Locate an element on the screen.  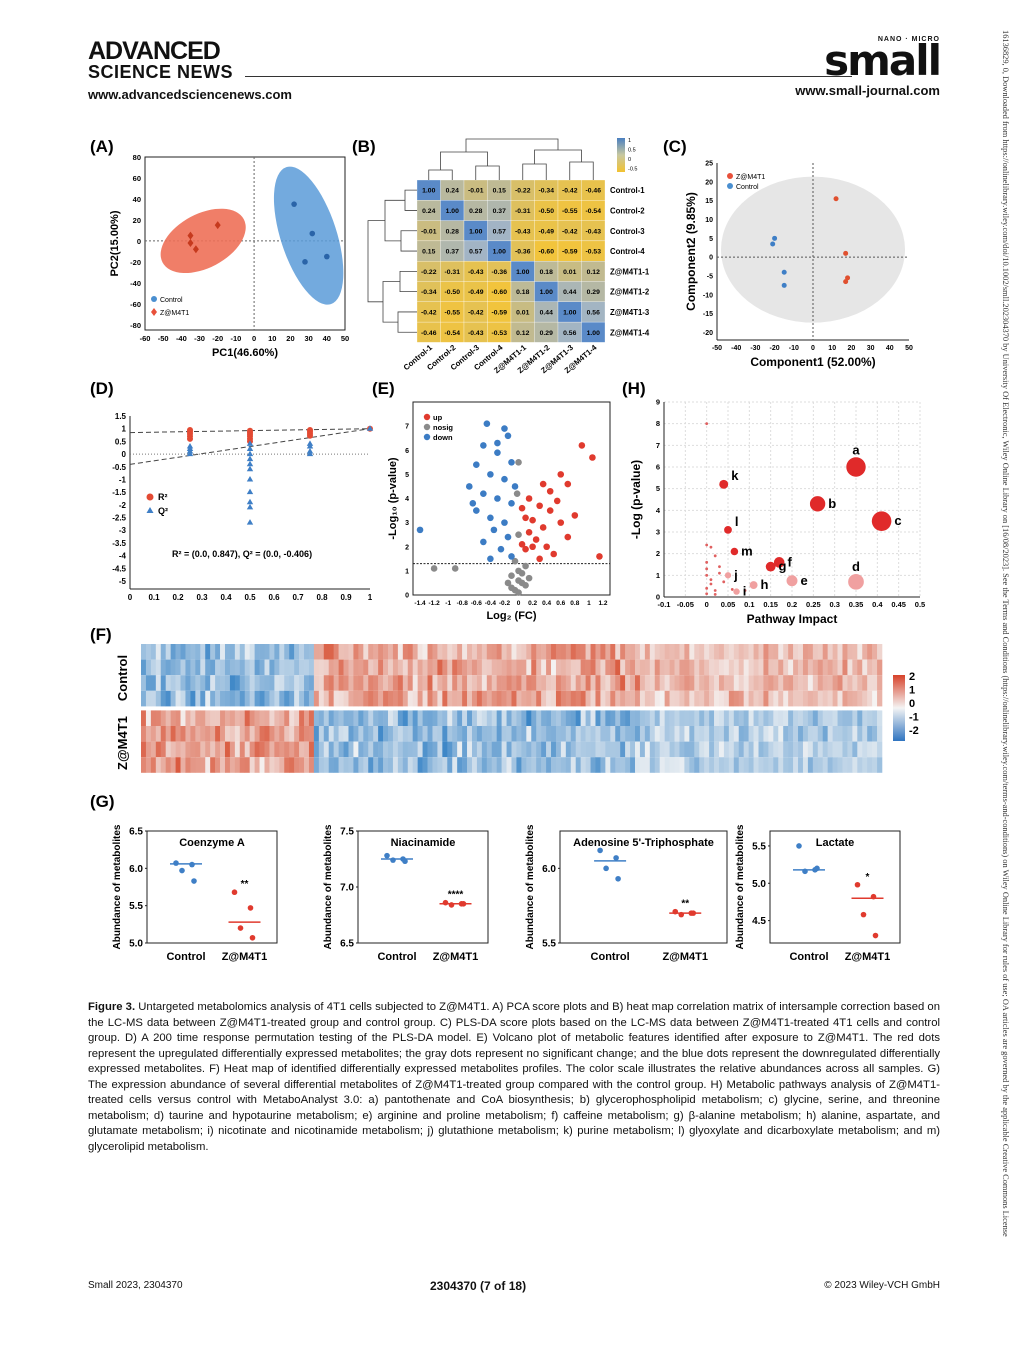
nosig-point is located at coordinates (518, 534).